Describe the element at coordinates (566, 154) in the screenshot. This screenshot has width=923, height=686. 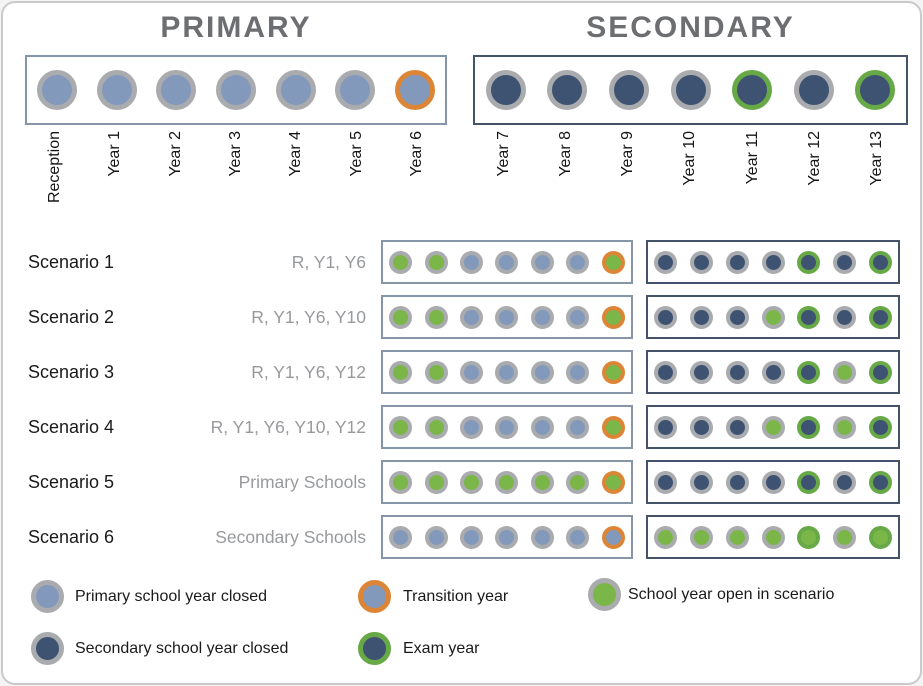
I see `secondary-year-label: Year 8` at that location.